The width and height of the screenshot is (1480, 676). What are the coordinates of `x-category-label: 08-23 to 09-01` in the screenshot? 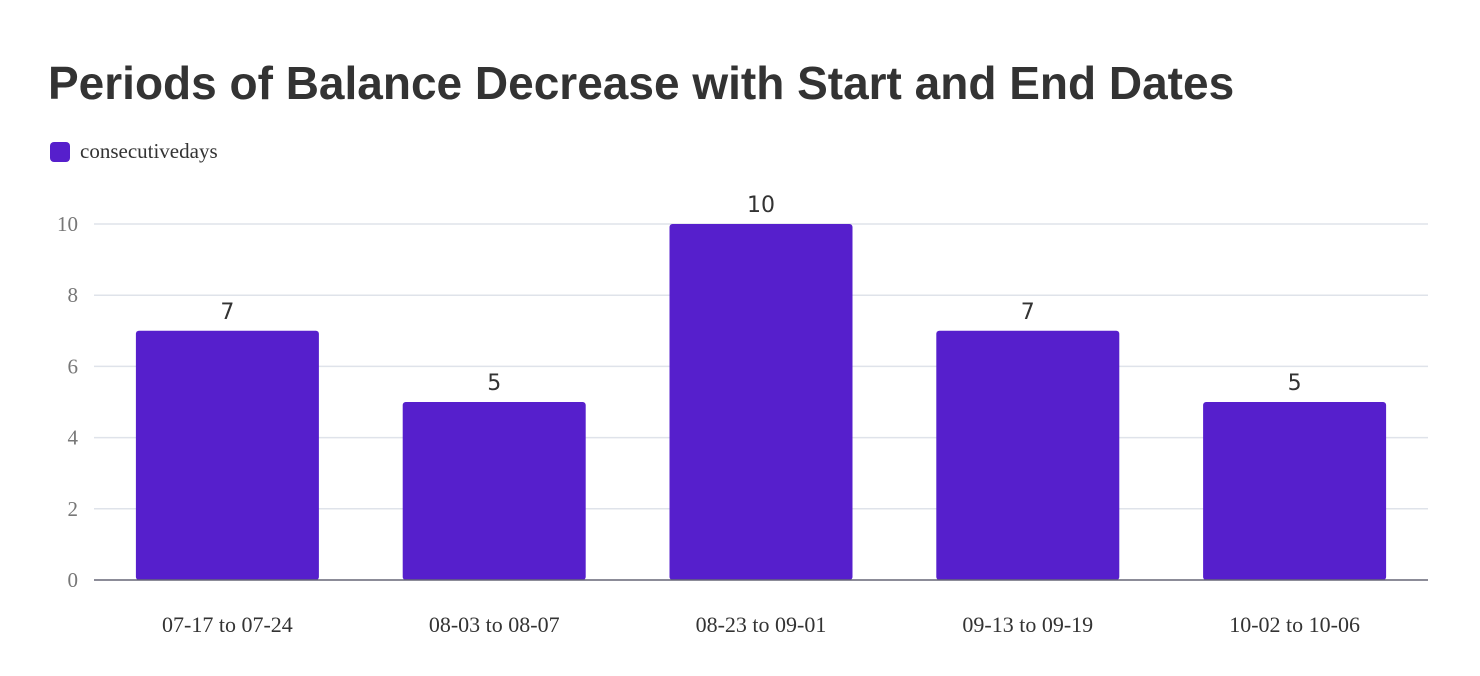 It's located at (761, 624).